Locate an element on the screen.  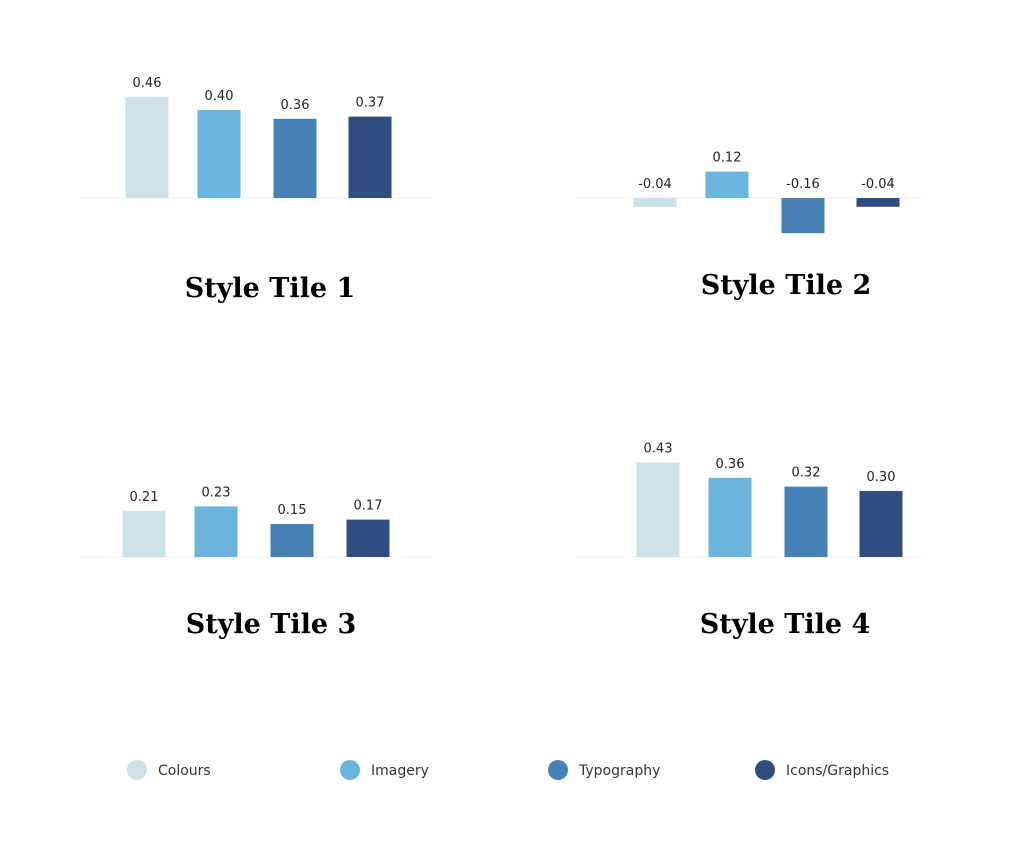
chart-title: Style Tile 2 is located at coordinates (786, 285).